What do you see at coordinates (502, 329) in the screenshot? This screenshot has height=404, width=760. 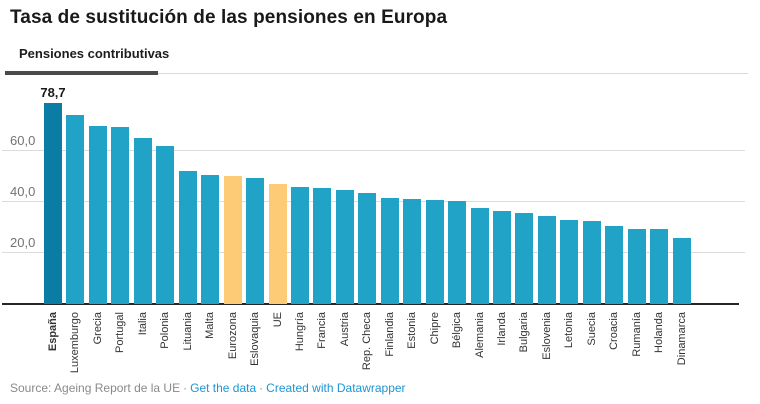 I see `x-axis-label: Irlanda` at bounding box center [502, 329].